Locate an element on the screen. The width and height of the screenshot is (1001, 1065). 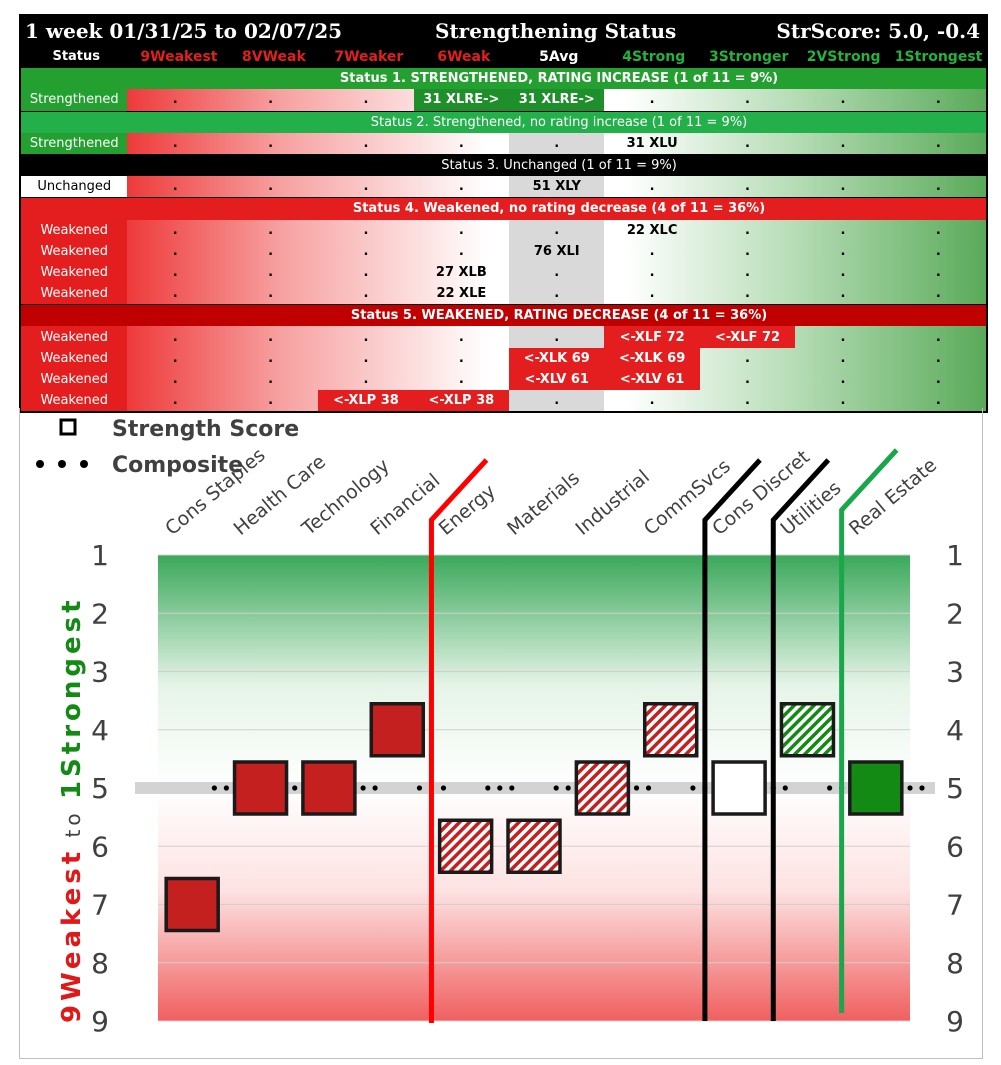
column-header-3stronger: 3Stronger is located at coordinates (748, 56).